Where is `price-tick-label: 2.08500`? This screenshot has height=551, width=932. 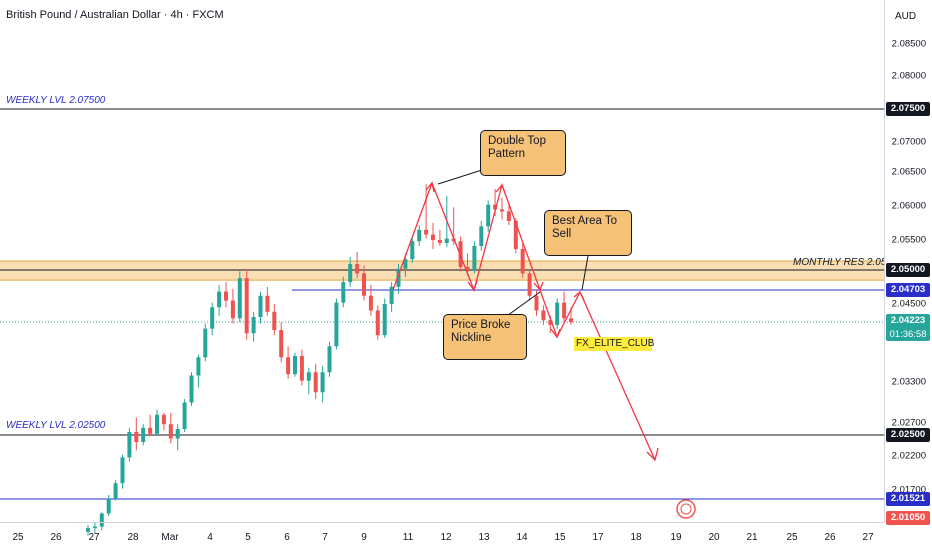
price-tick-label: 2.08500 is located at coordinates (908, 44).